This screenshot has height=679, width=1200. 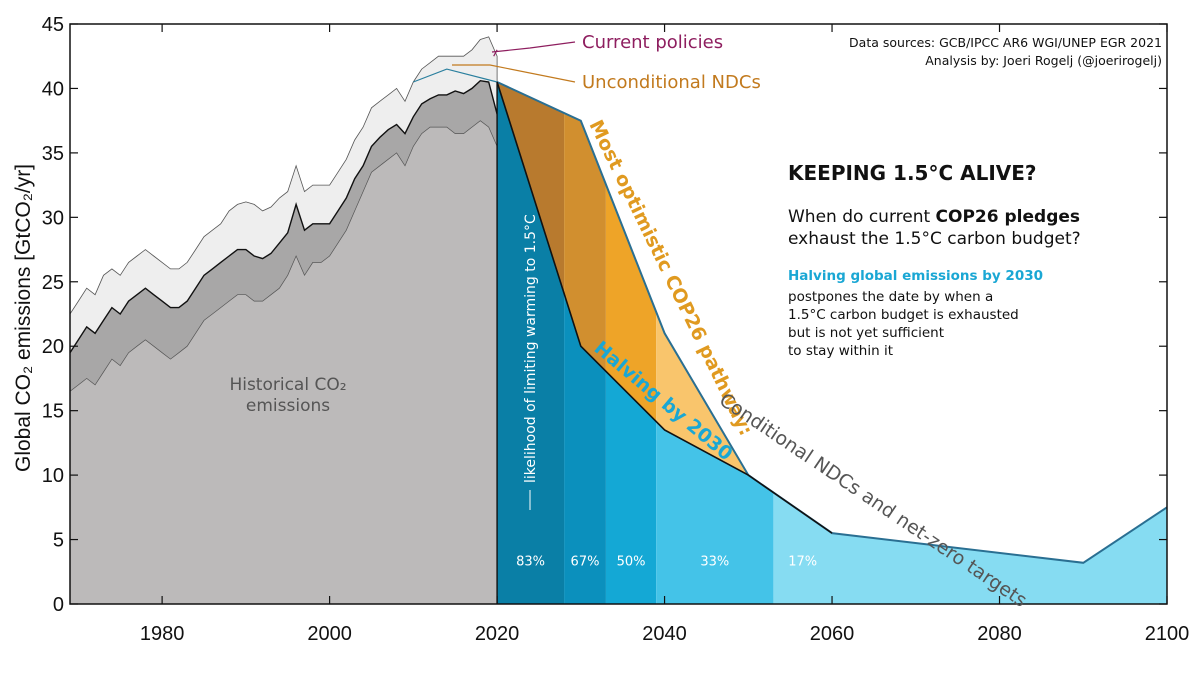 I want to click on unconditional-ndcs-line, so click(x=455, y=75).